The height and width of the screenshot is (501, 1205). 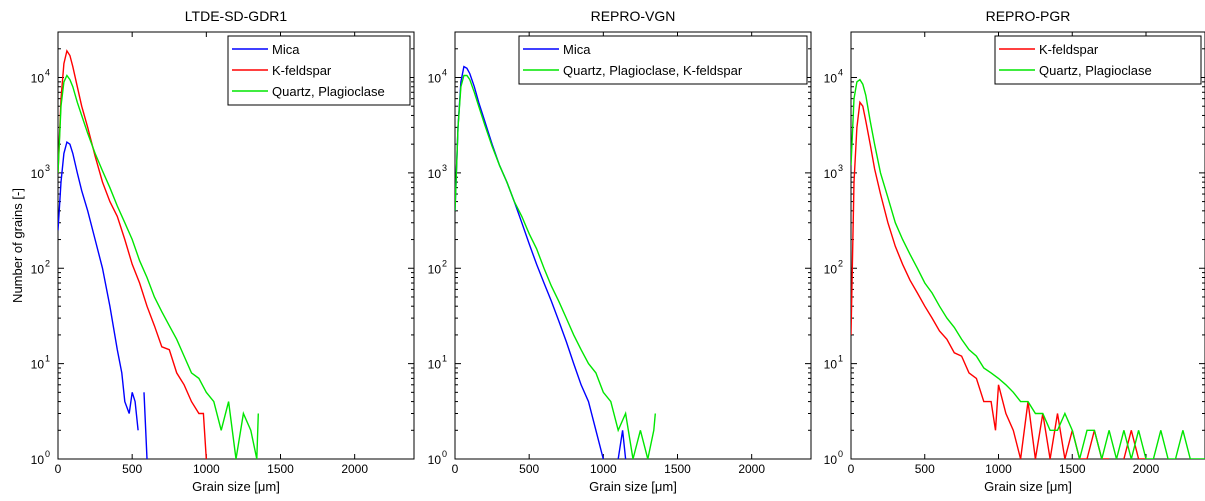 What do you see at coordinates (103, 299) in the screenshot?
I see `series-line-mica` at bounding box center [103, 299].